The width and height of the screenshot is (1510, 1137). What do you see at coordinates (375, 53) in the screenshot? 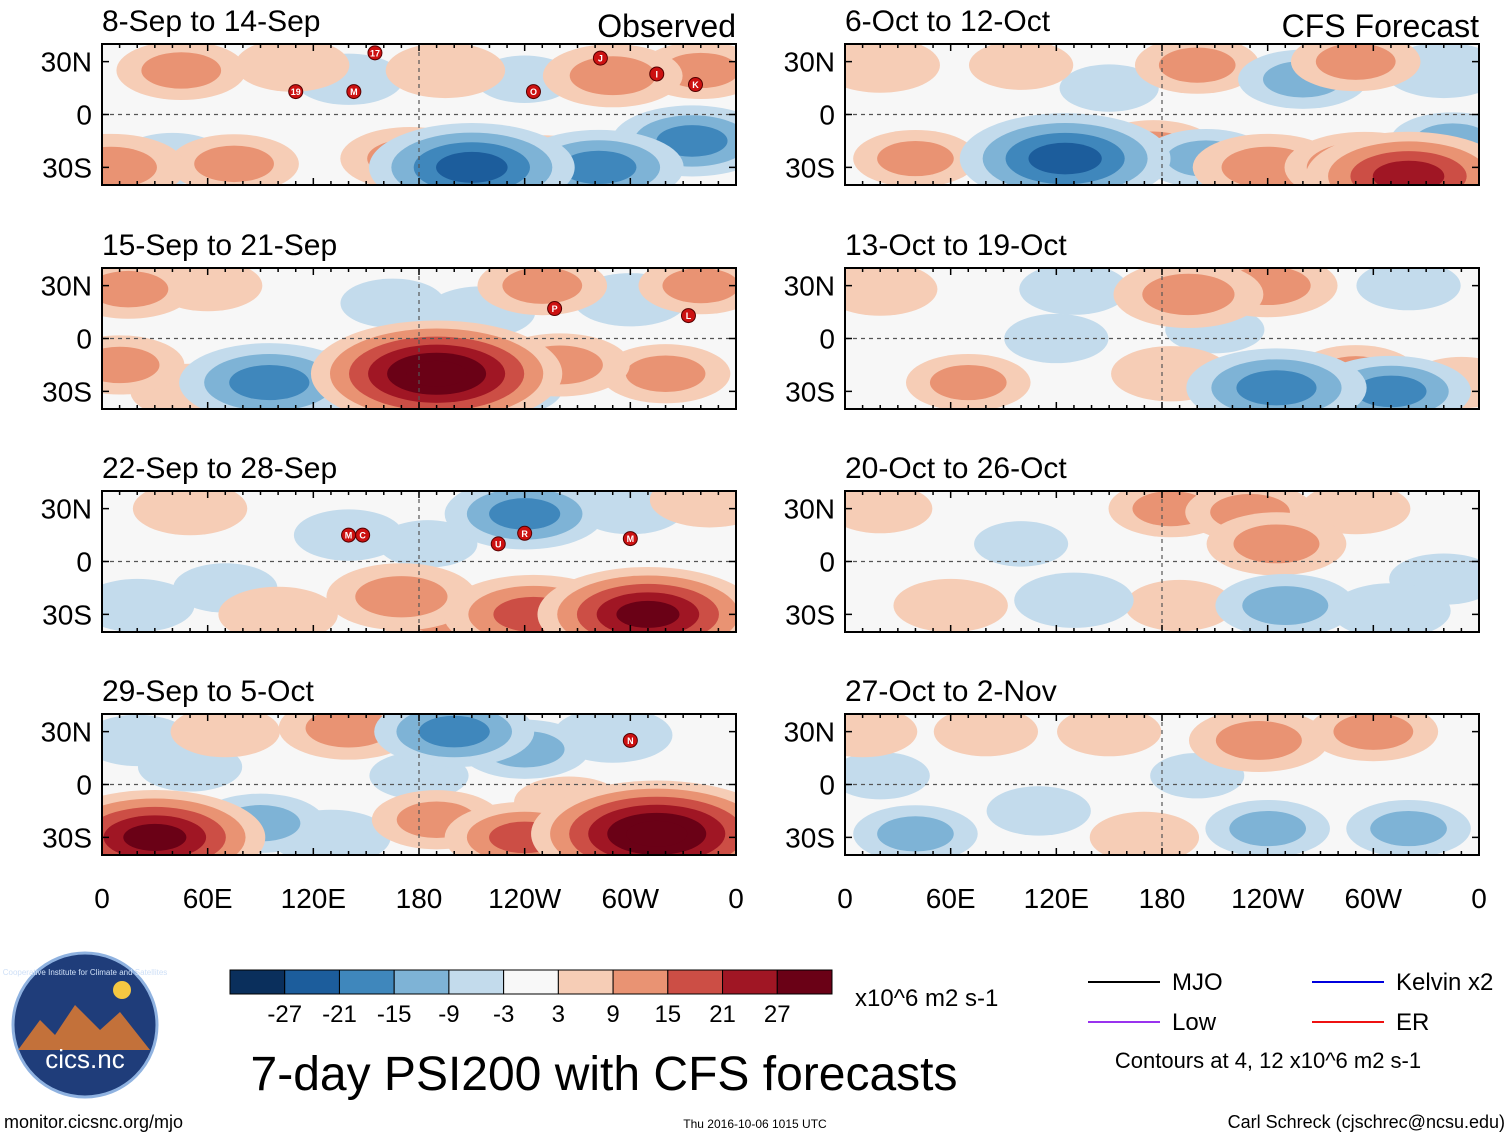
I see `storm-marker: 17` at bounding box center [375, 53].